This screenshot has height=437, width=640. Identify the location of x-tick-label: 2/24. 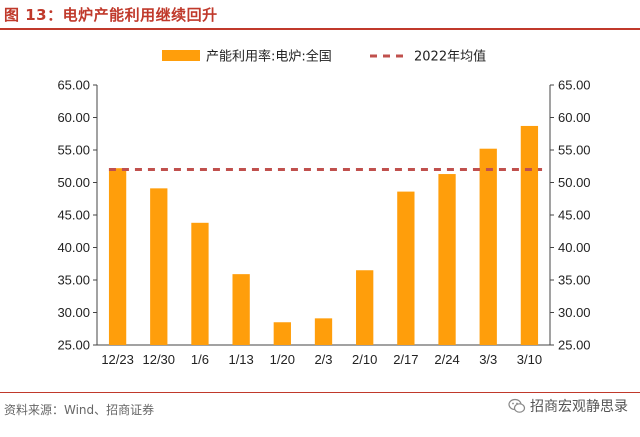
(446, 359).